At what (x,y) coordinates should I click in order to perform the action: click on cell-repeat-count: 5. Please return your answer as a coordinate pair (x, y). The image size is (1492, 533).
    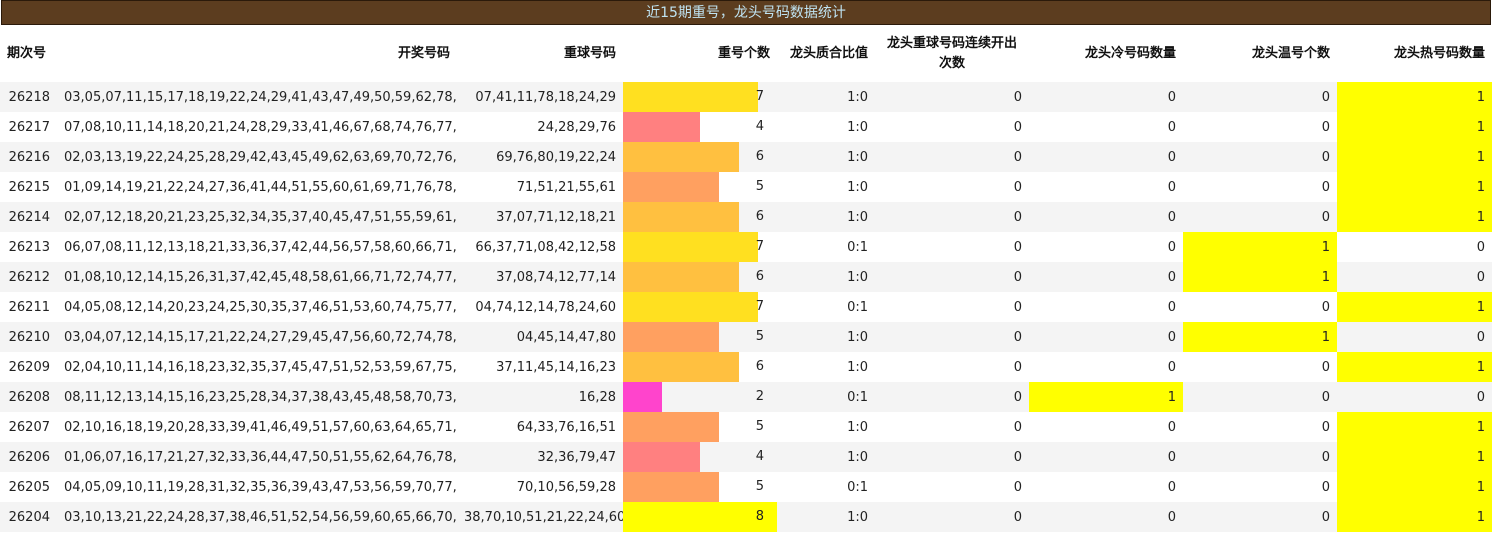
    Looking at the image, I should click on (700, 187).